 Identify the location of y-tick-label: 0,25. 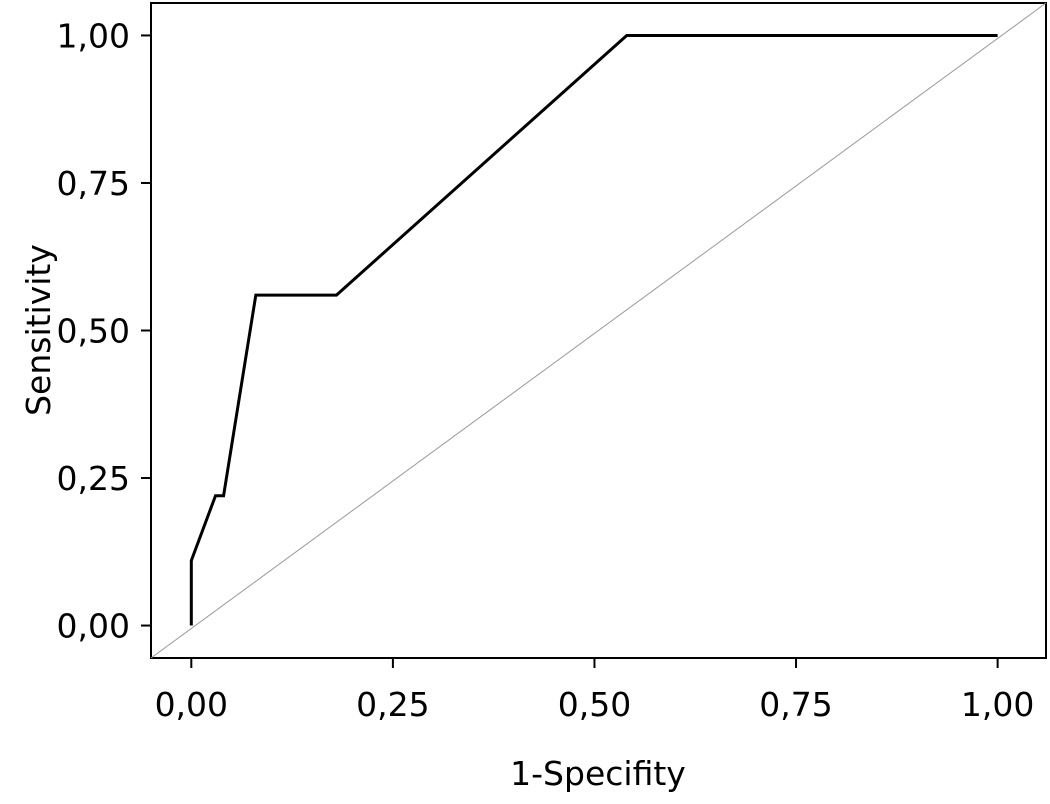
(93, 478).